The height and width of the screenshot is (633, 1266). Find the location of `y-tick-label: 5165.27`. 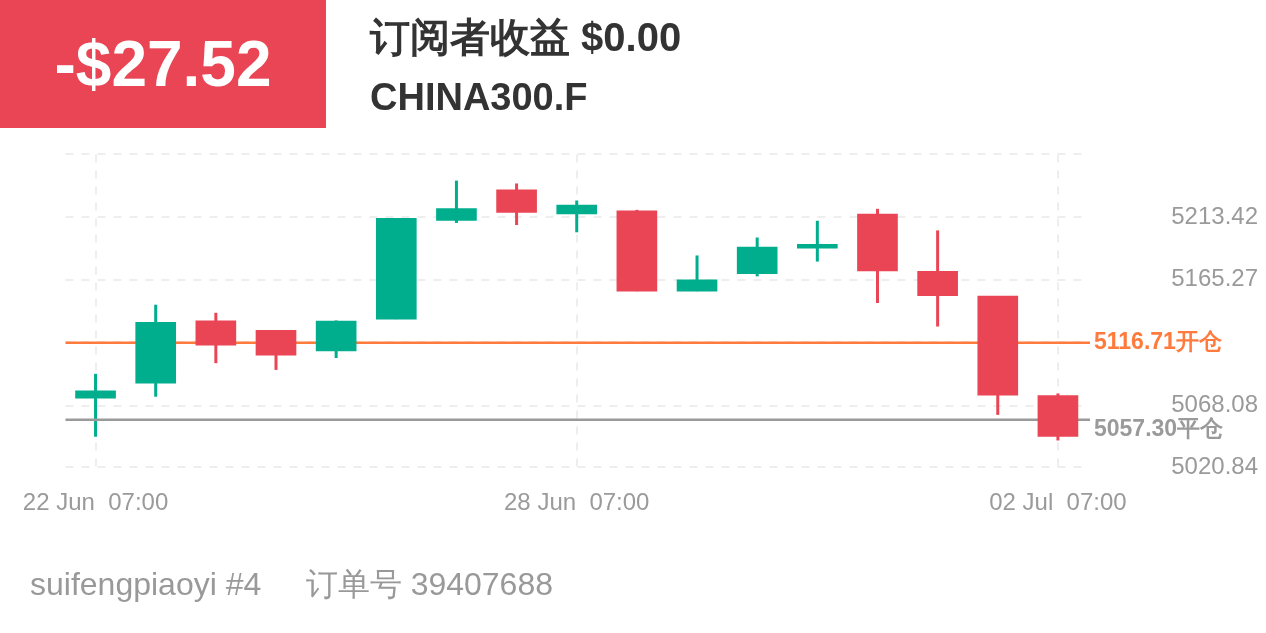

y-tick-label: 5165.27 is located at coordinates (1214, 278).